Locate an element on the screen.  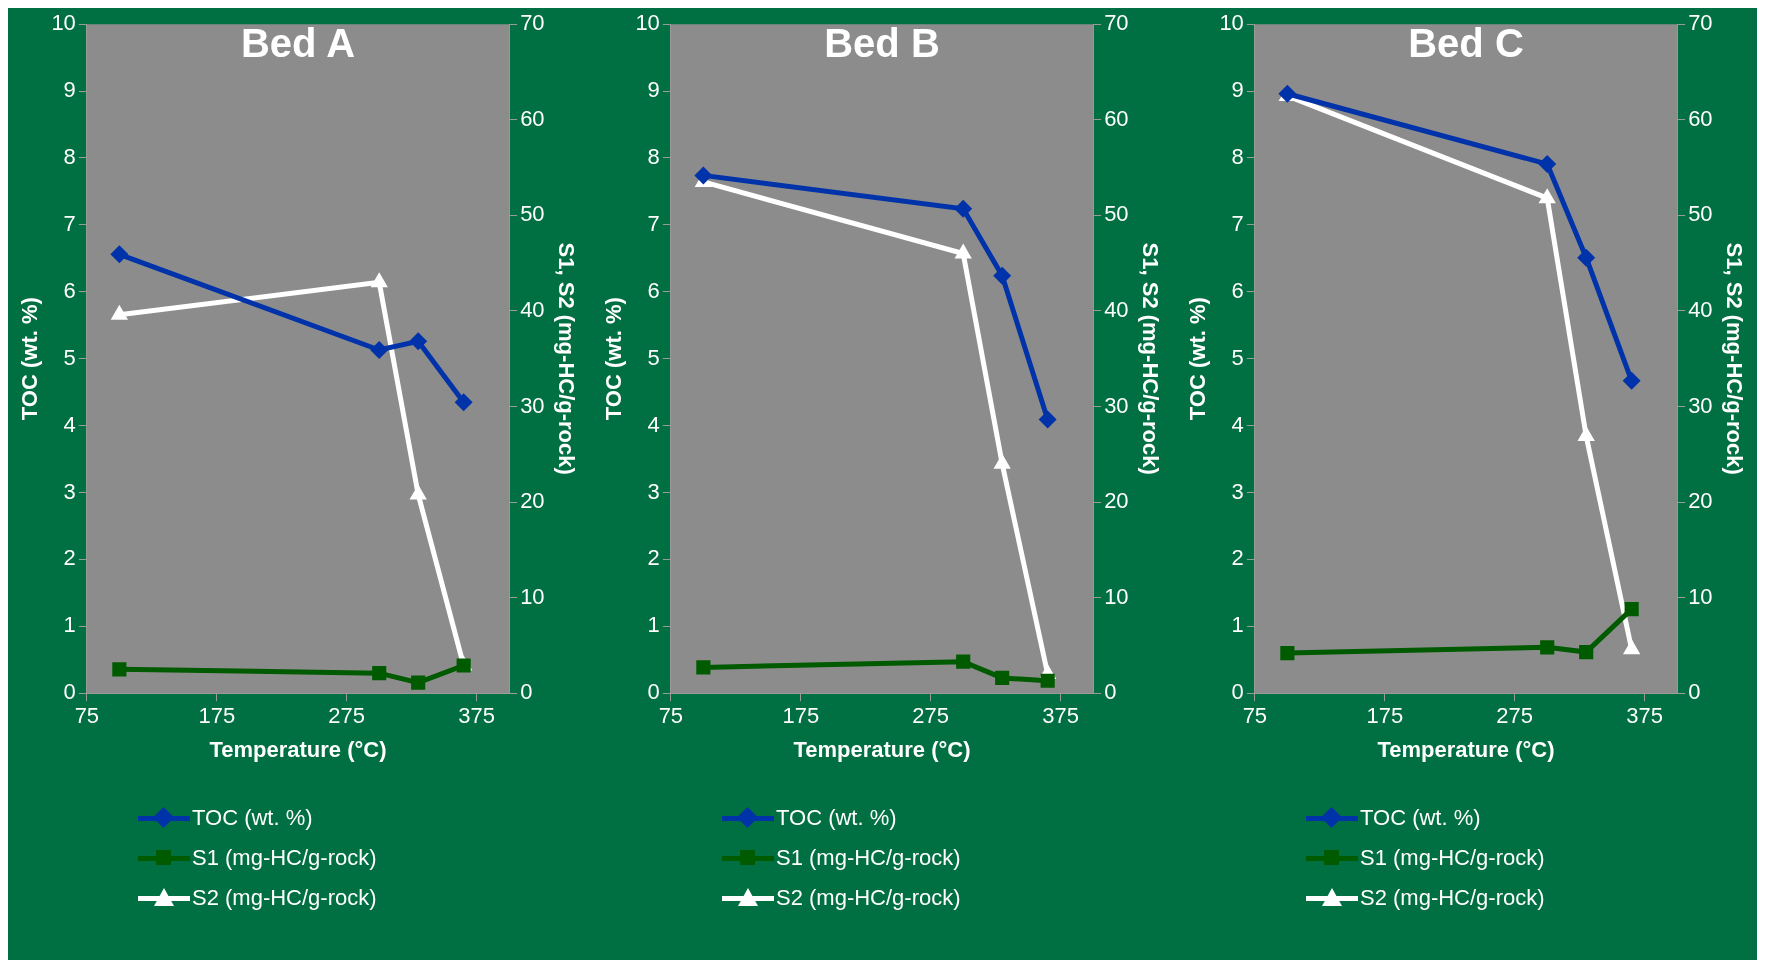
chart-title: Bed B is located at coordinates (882, 43).